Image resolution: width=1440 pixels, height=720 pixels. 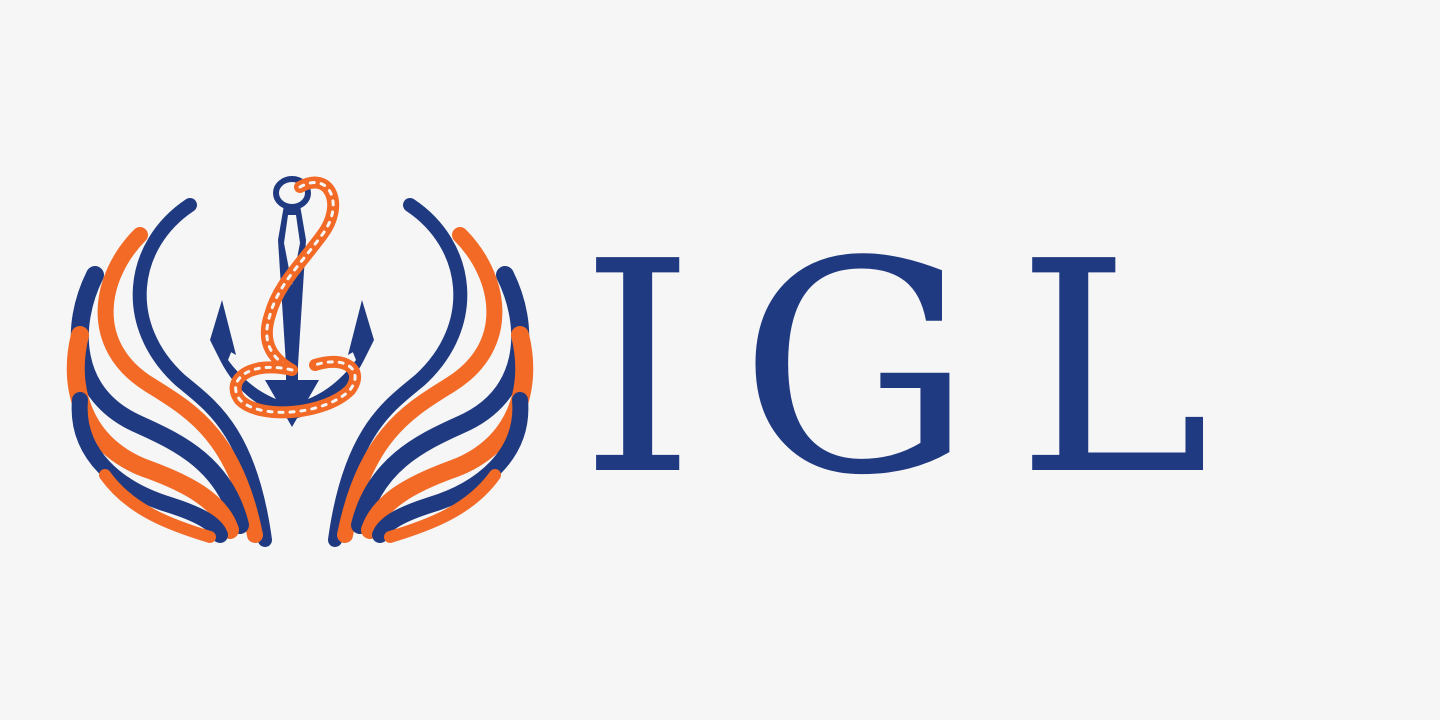 What do you see at coordinates (431, 372) in the screenshot?
I see `right-wing-icon` at bounding box center [431, 372].